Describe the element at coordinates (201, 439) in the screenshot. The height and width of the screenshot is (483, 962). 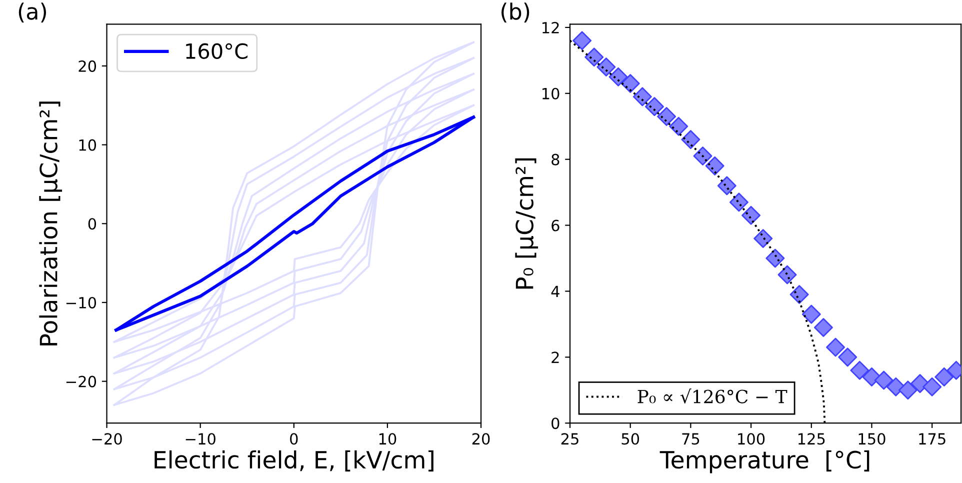
I see `x-tick-label: −10` at that location.